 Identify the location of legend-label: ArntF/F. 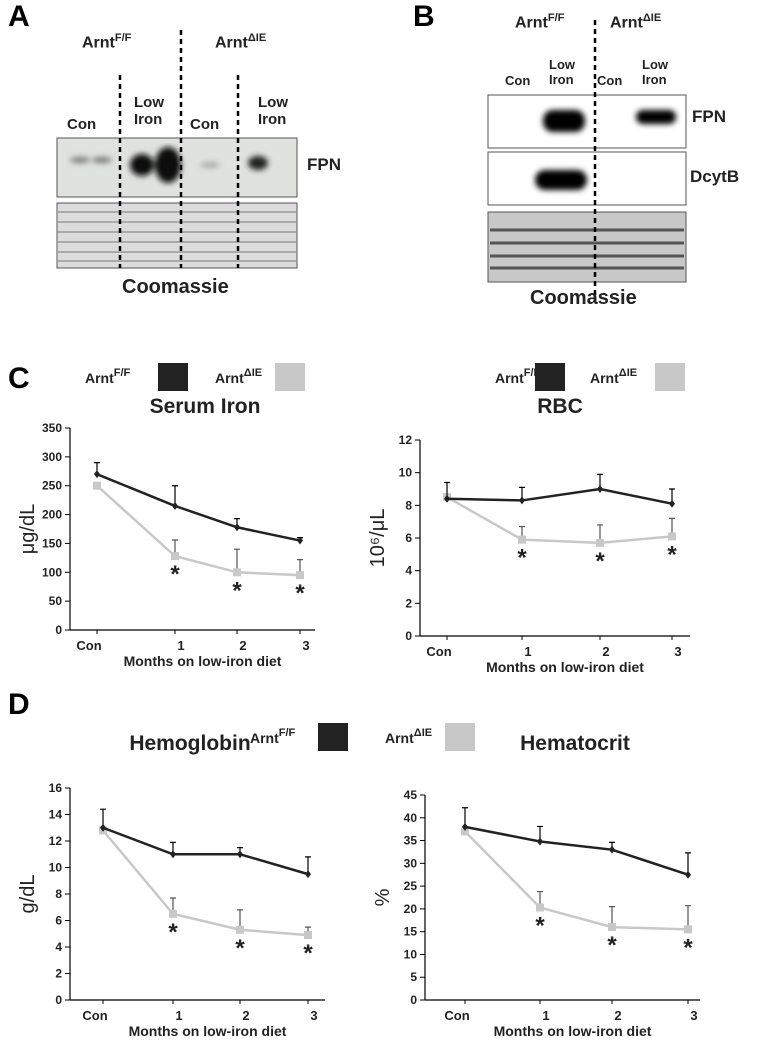
(108, 376).